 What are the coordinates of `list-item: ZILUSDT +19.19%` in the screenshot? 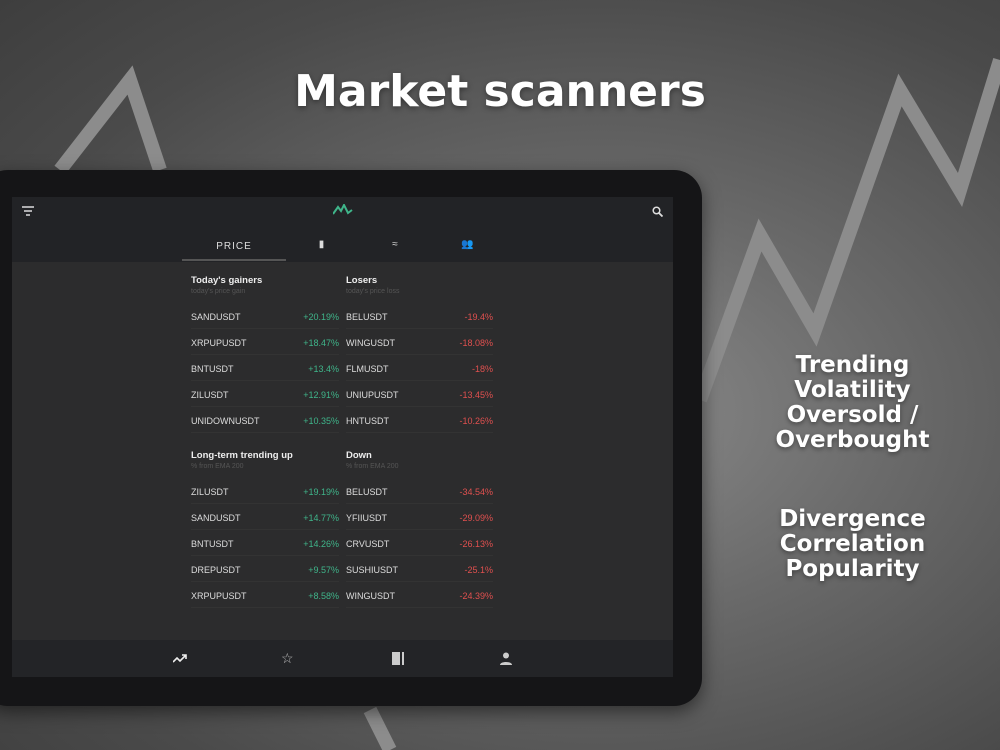 It's located at (265, 491).